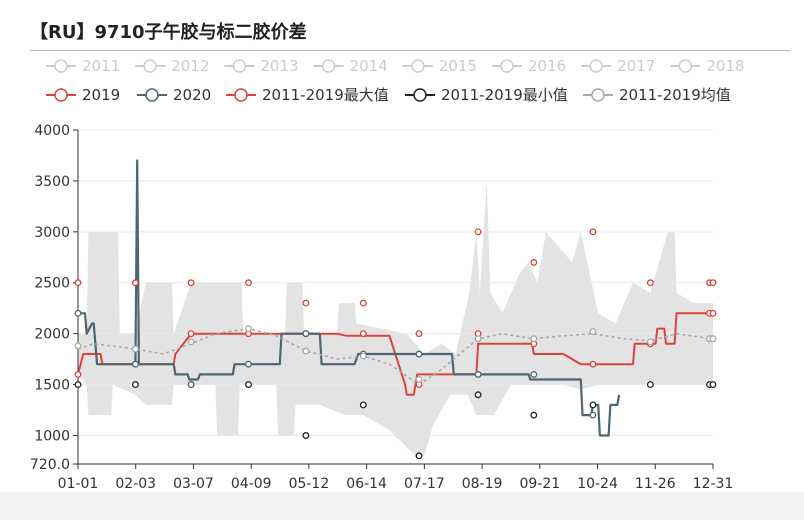 Image resolution: width=804 pixels, height=520 pixels. I want to click on y-tick-label: 3500, so click(52, 182).